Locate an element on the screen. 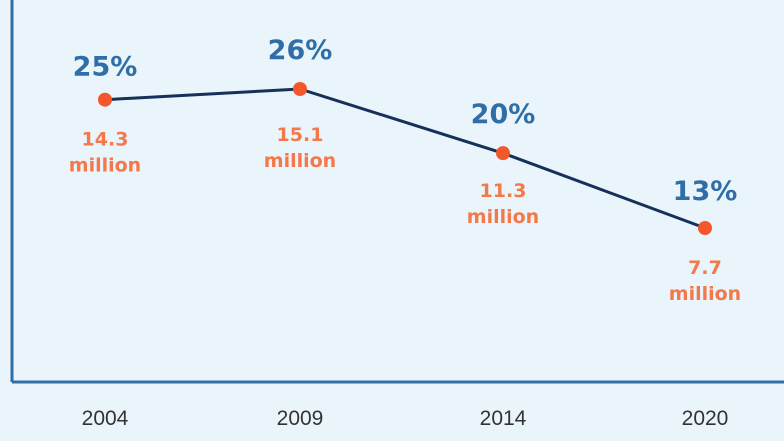 The width and height of the screenshot is (784, 441). count-label-line: 7.7 is located at coordinates (705, 268).